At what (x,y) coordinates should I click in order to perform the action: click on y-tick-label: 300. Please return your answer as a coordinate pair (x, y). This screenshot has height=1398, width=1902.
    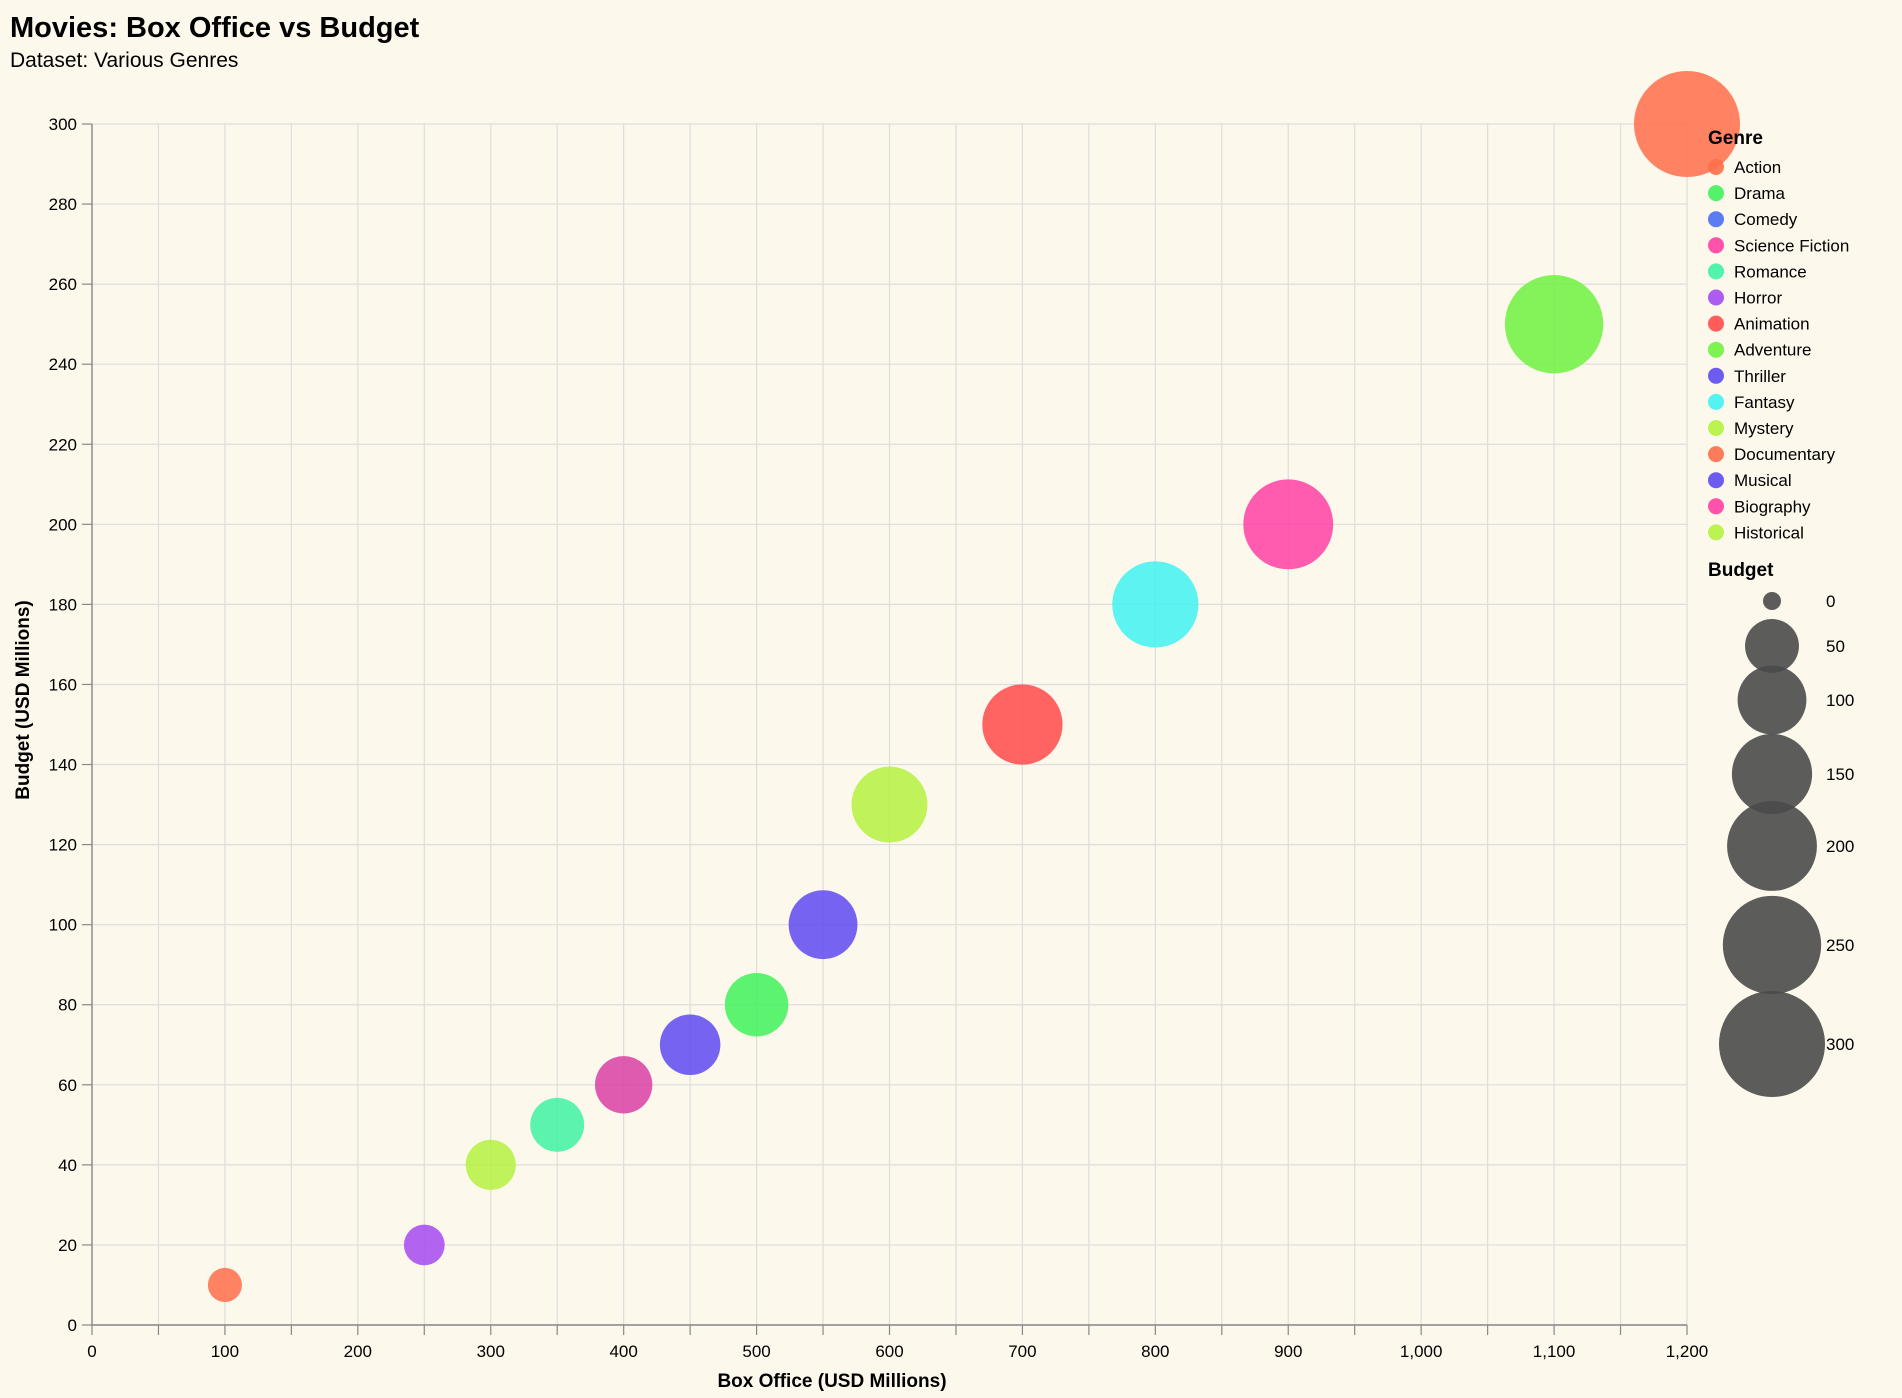
    Looking at the image, I should click on (63, 124).